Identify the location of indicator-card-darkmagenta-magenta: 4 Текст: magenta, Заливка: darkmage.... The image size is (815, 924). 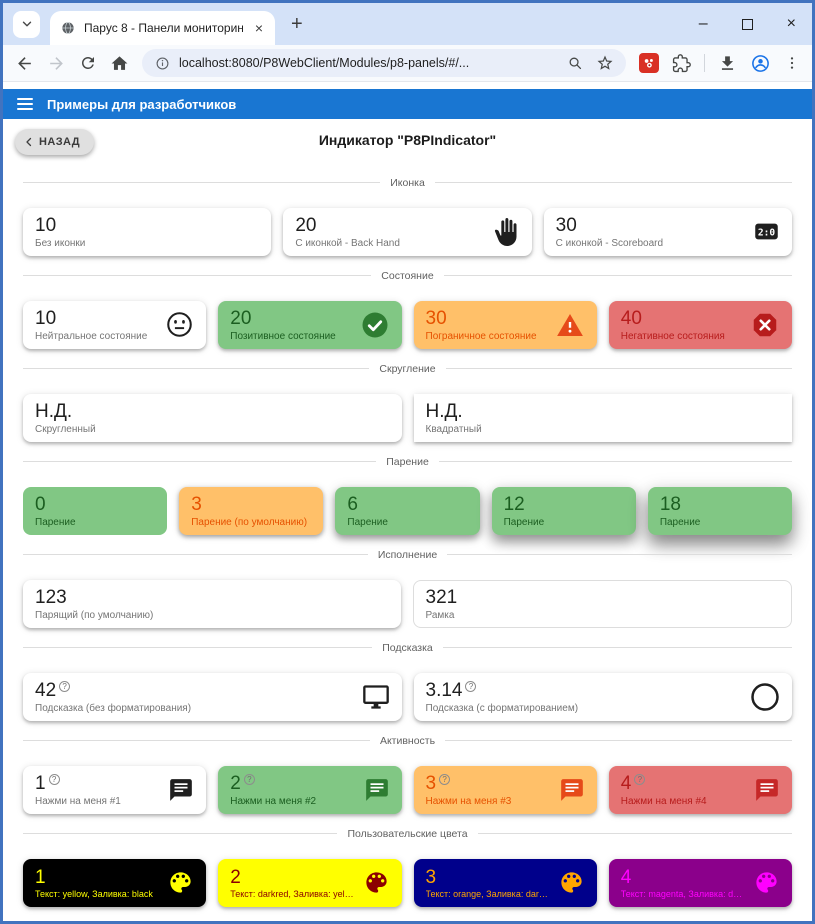
(700, 883).